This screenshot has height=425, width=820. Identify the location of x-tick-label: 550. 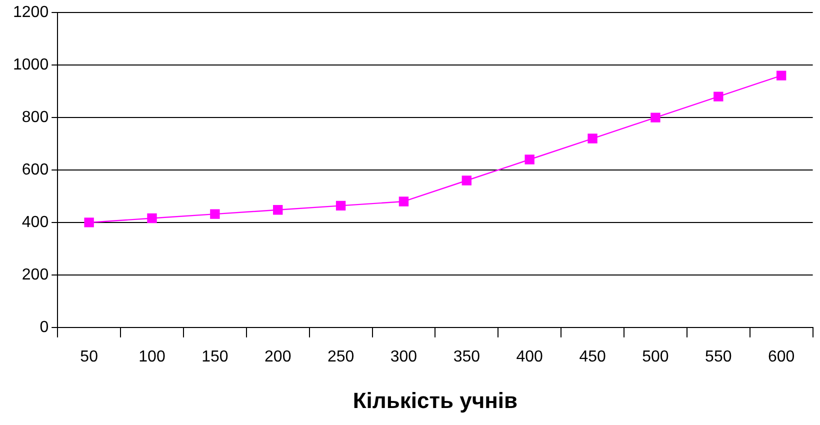
(718, 357).